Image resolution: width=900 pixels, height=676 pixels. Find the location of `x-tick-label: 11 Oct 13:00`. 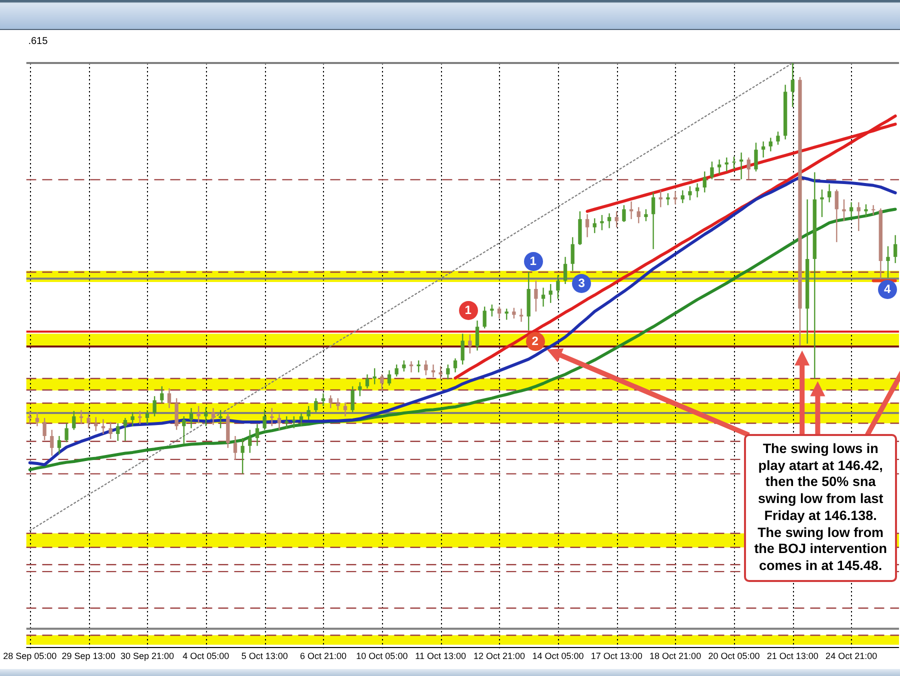

x-tick-label: 11 Oct 13:00 is located at coordinates (440, 656).